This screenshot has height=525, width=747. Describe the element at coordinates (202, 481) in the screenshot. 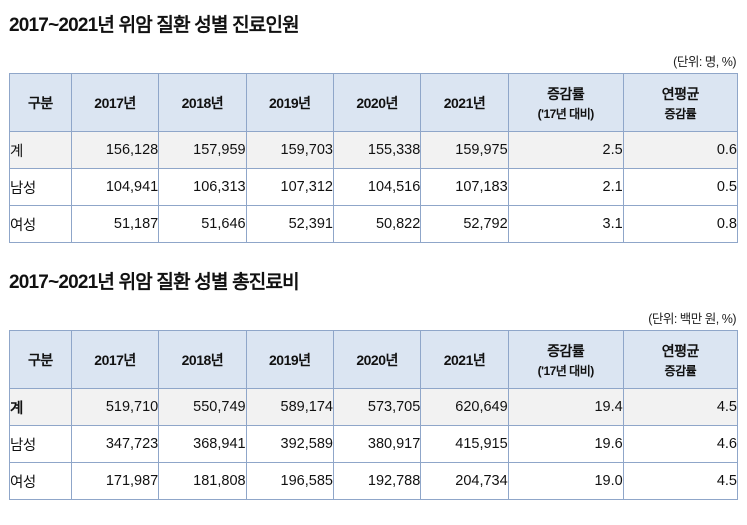

I see `cell-value: 181,808` at that location.